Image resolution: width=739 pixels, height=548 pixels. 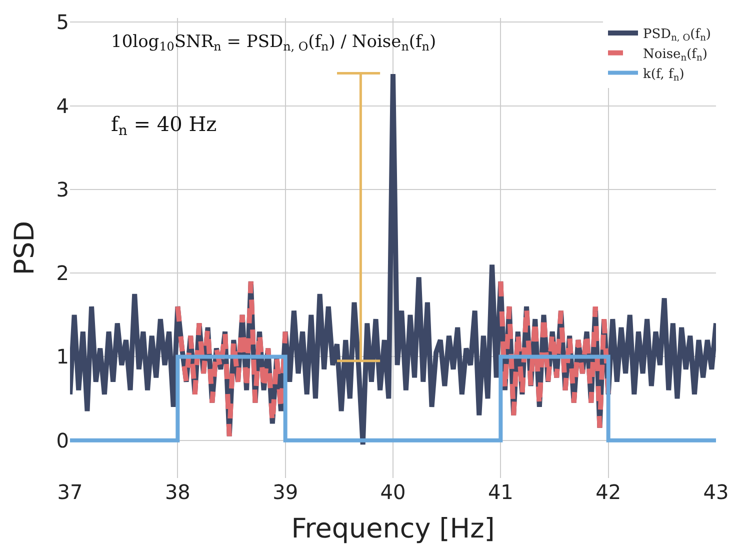 What do you see at coordinates (62, 440) in the screenshot?
I see `y-tick-label: 0` at bounding box center [62, 440].